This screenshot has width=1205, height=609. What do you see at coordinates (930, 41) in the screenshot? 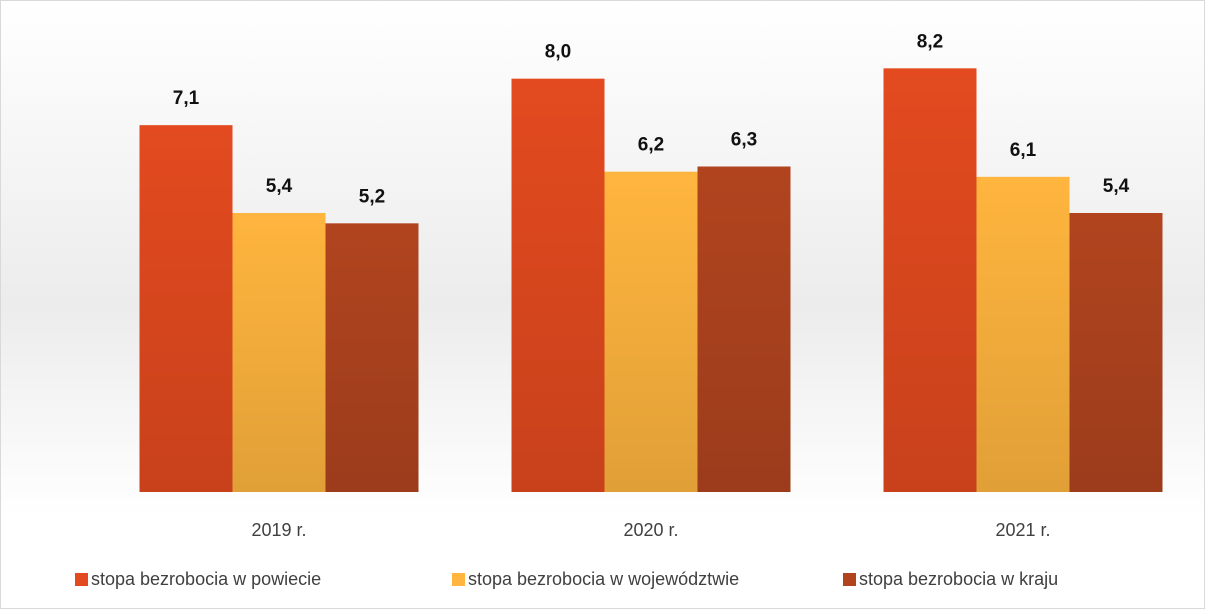
I see `value-label: 8,2` at bounding box center [930, 41].